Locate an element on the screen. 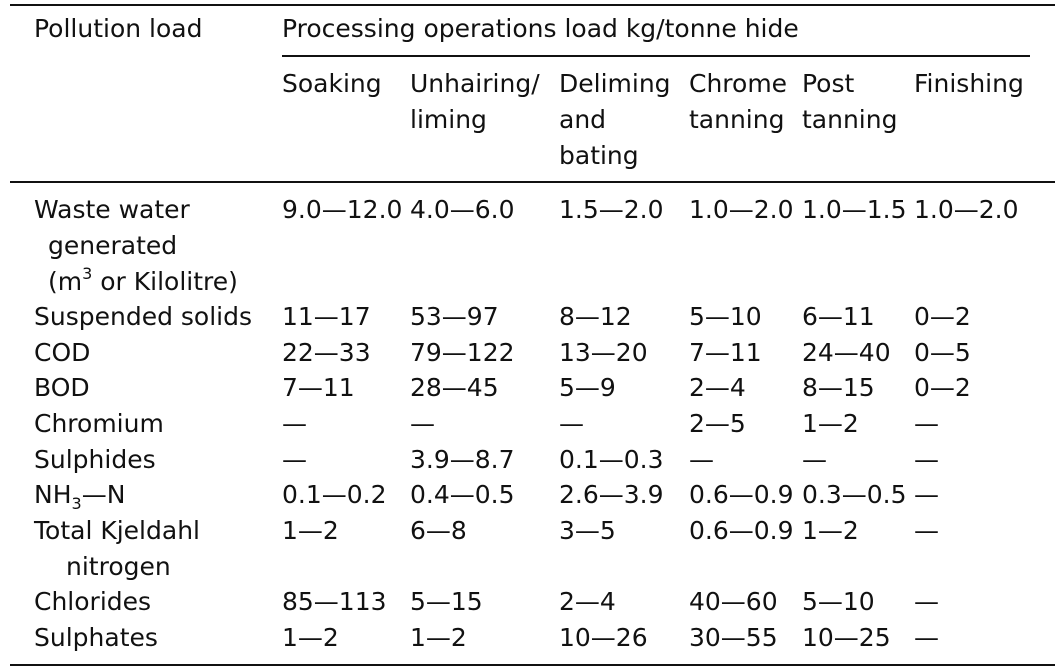  table-cell: 1.5—2.0 is located at coordinates (611, 209).